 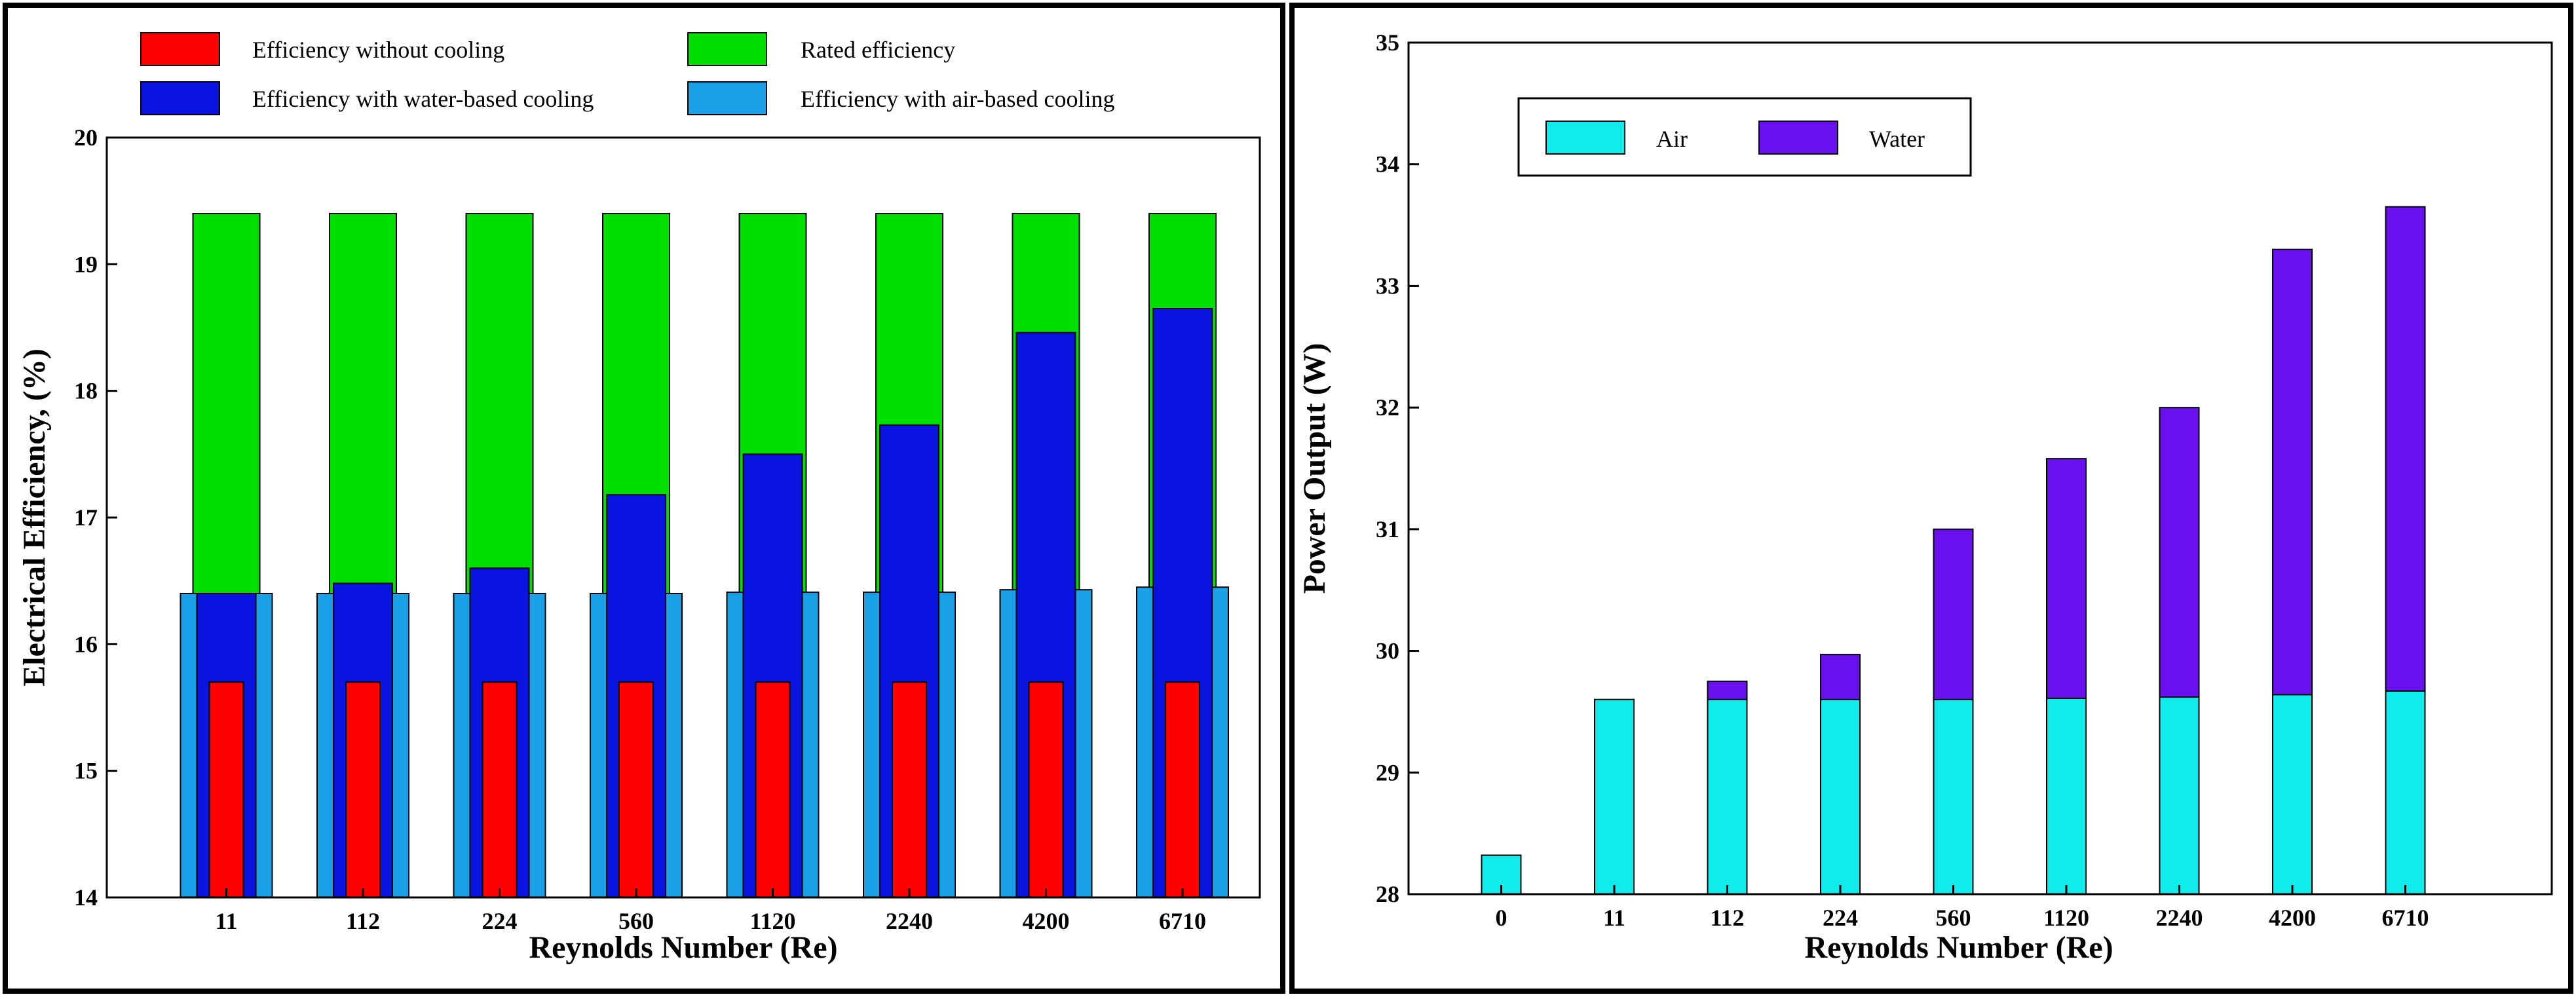 What do you see at coordinates (878, 50) in the screenshot?
I see `legend-label-rated: Rated efficiency` at bounding box center [878, 50].